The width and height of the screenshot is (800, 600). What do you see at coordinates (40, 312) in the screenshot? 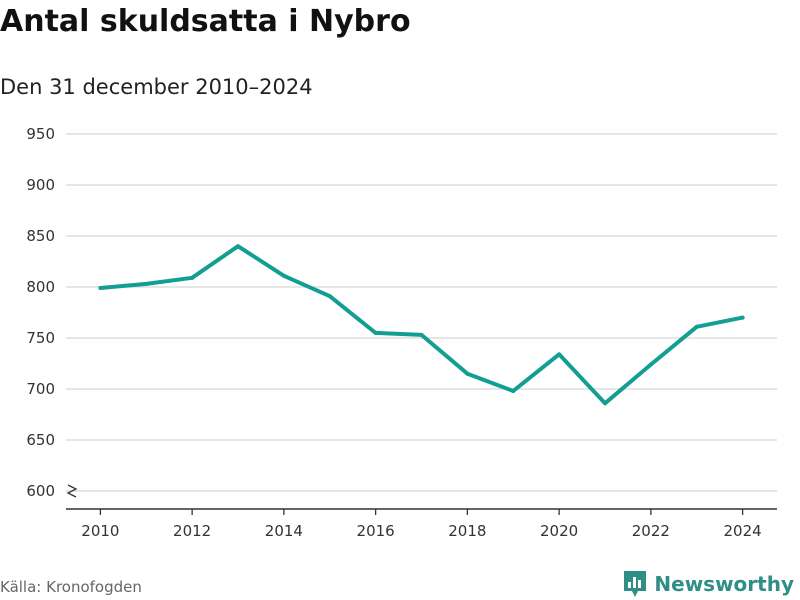
I see `y-axis-ticks: 600 650 700 750 800 850 900 950` at bounding box center [40, 312].